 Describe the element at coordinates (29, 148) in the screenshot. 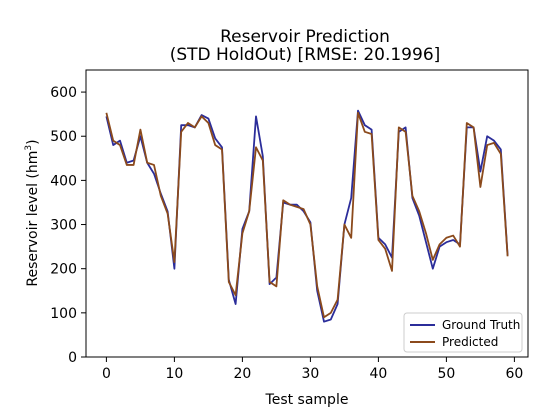

I see `y-axis-label-superscript: 3` at that location.